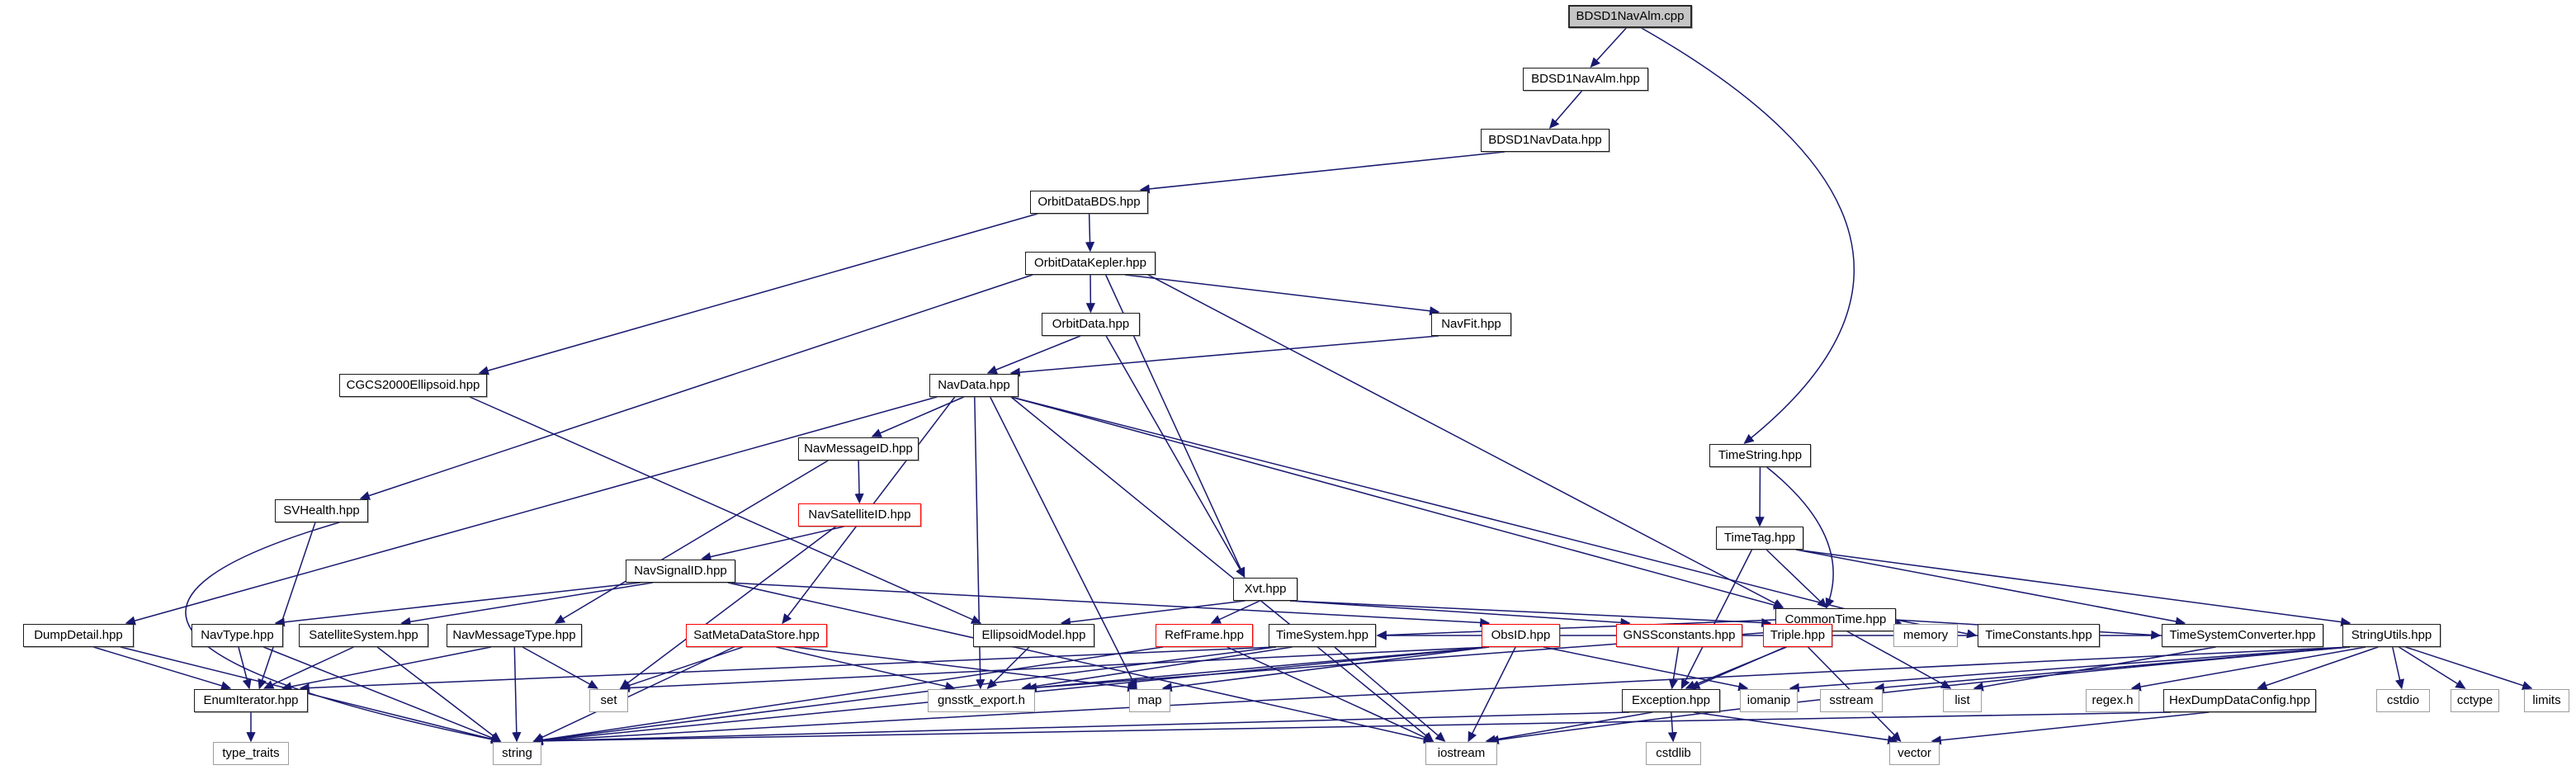 This screenshot has height=770, width=2576. What do you see at coordinates (633, 694) in the screenshot?
I see `include-edge-satmetadatastore-to-string` at bounding box center [633, 694].